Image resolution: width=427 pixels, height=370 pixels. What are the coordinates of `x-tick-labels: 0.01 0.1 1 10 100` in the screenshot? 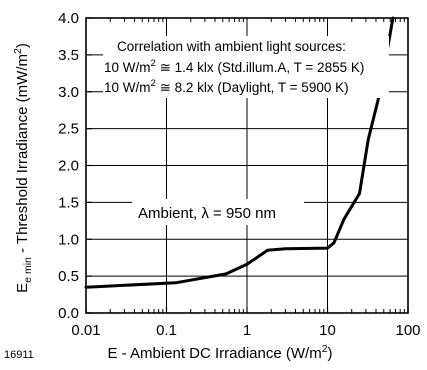 It's located at (245, 330).